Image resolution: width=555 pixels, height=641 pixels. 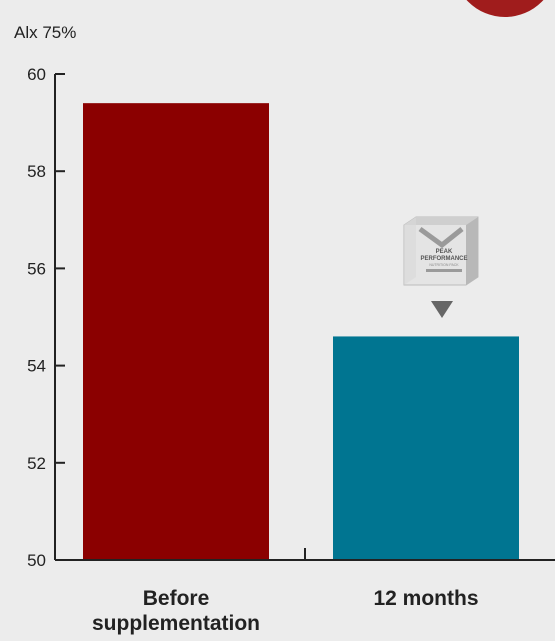 What do you see at coordinates (443, 259) in the screenshot?
I see `pack-line2: PERFORMANCE` at bounding box center [443, 259].